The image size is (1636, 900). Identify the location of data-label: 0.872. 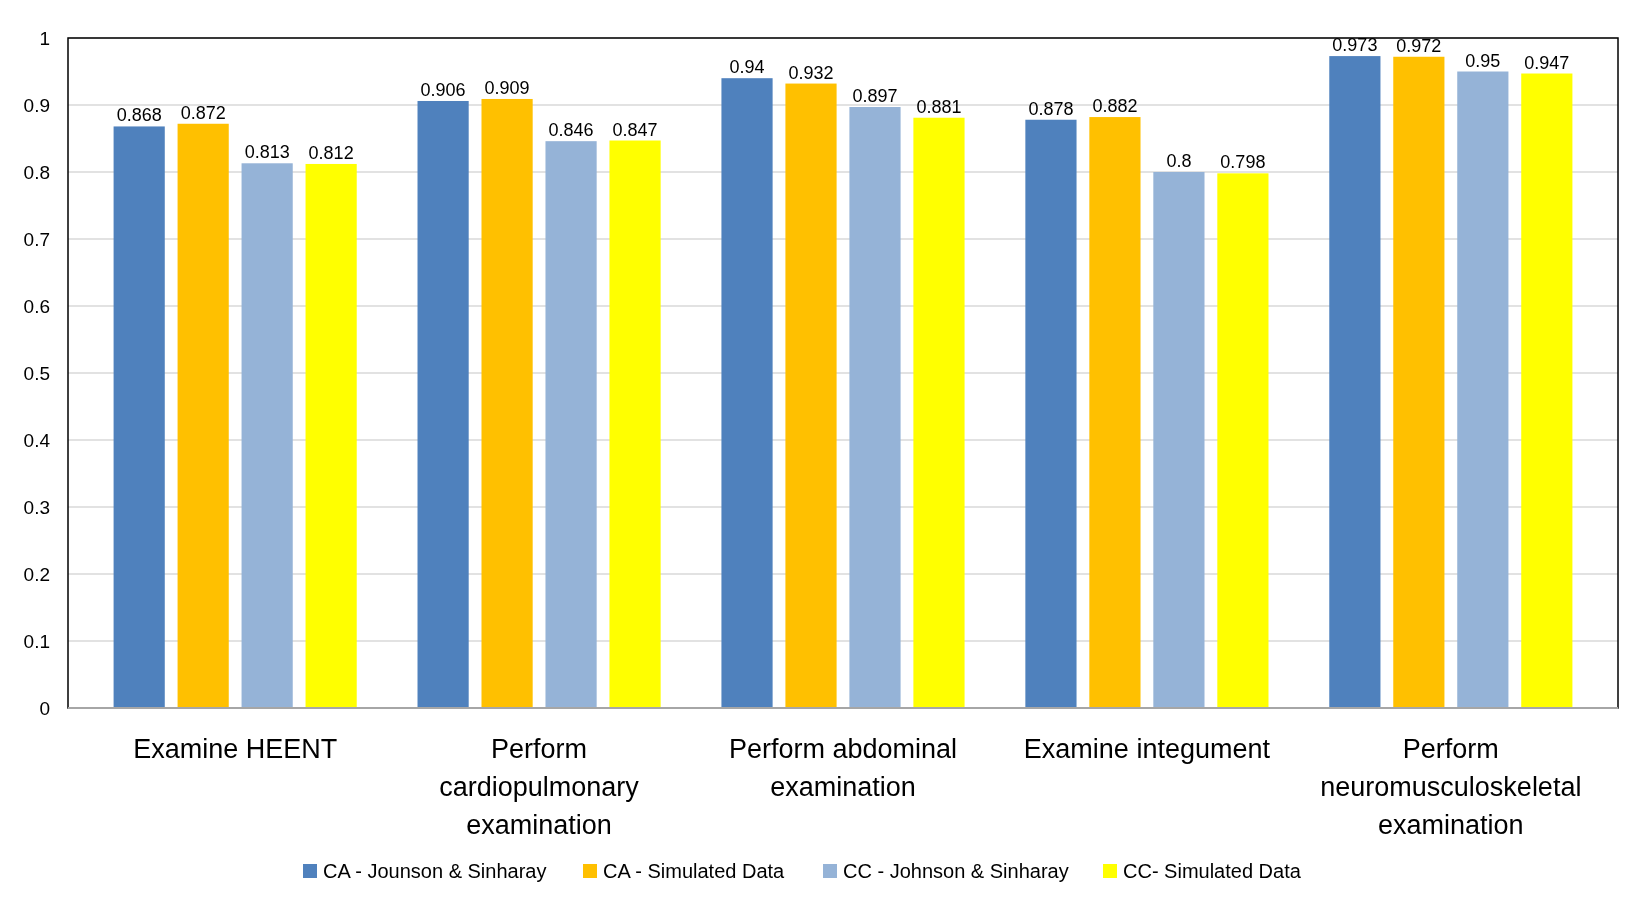
(203, 112).